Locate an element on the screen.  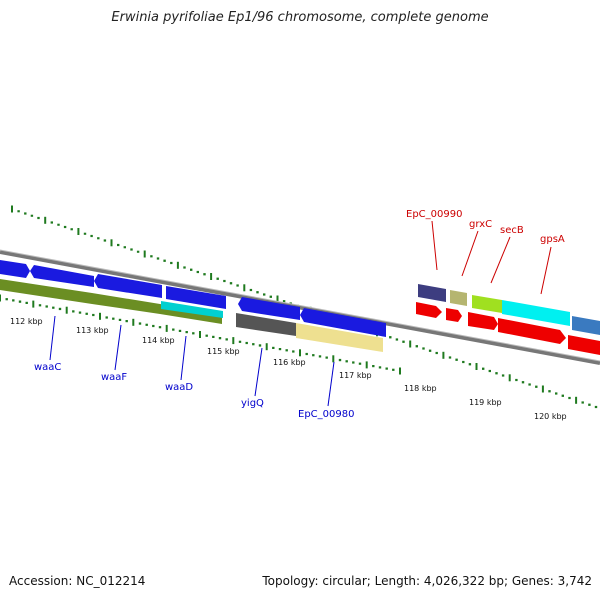
accession-text: Accession: NC_012214 is located at coordinates (77, 581).